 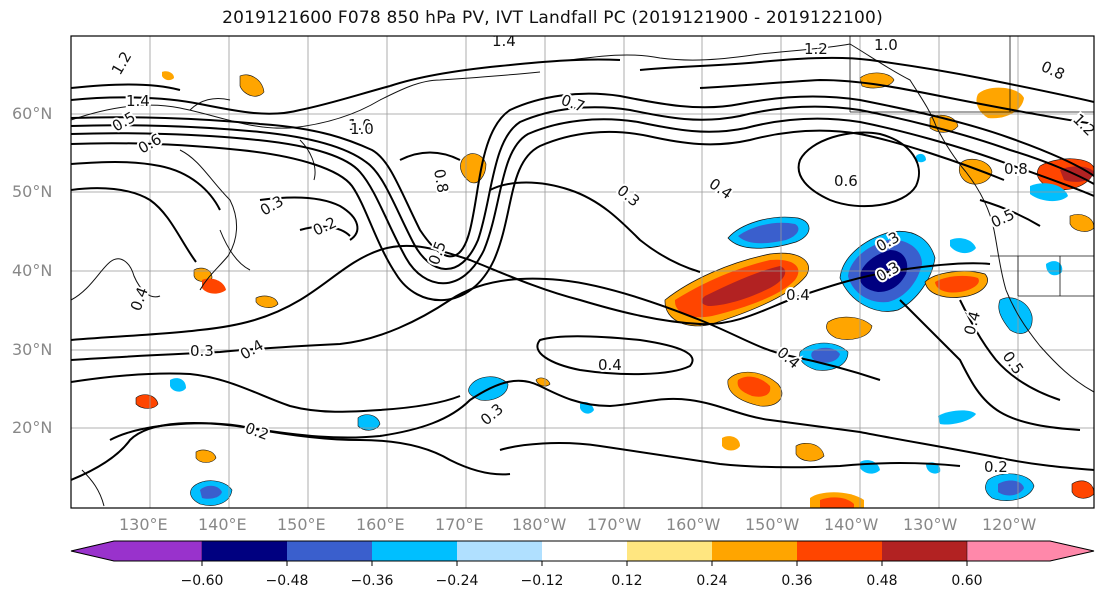 What do you see at coordinates (143, 524) in the screenshot?
I see `lon-label-130e: 130°E` at bounding box center [143, 524].